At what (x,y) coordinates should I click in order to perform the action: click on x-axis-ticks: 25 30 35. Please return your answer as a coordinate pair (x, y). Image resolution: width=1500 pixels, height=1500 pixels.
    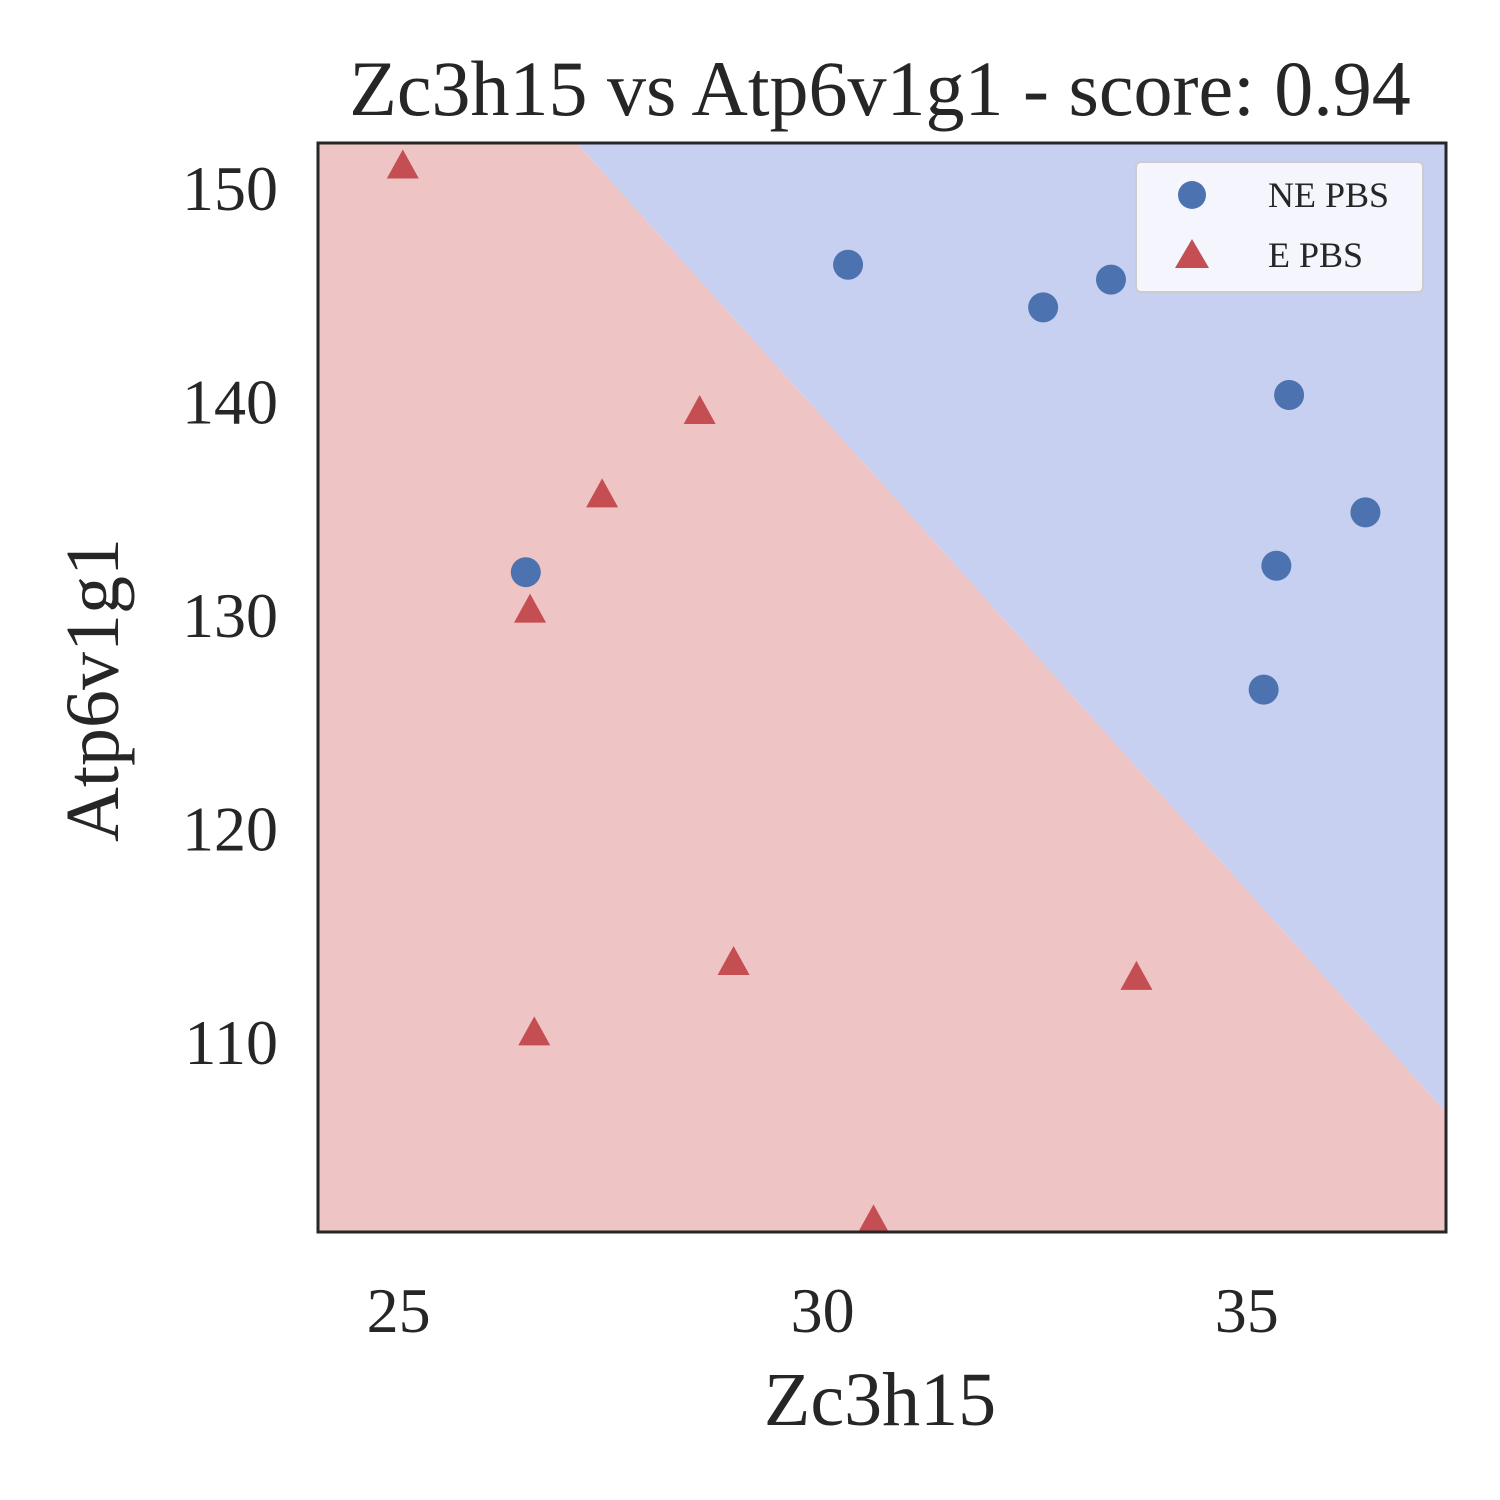
    Looking at the image, I should click on (823, 1310).